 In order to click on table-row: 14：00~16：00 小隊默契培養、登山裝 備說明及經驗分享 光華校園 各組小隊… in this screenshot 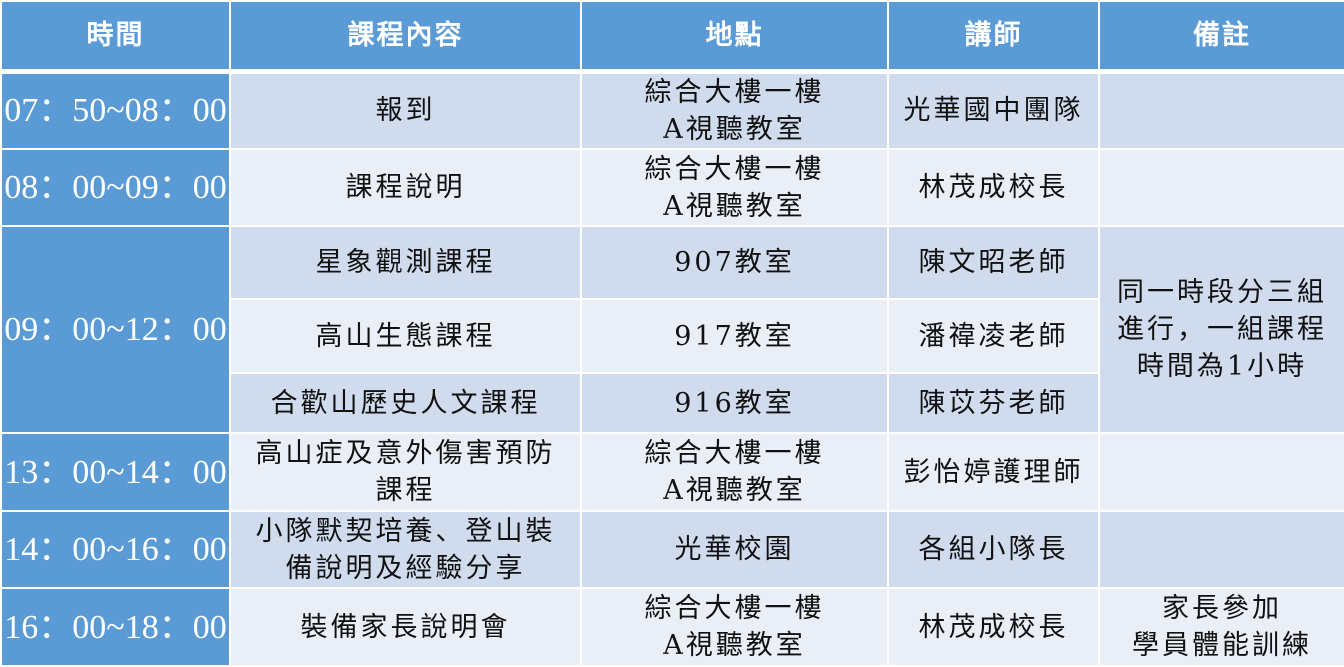, I will do `click(672, 549)`.